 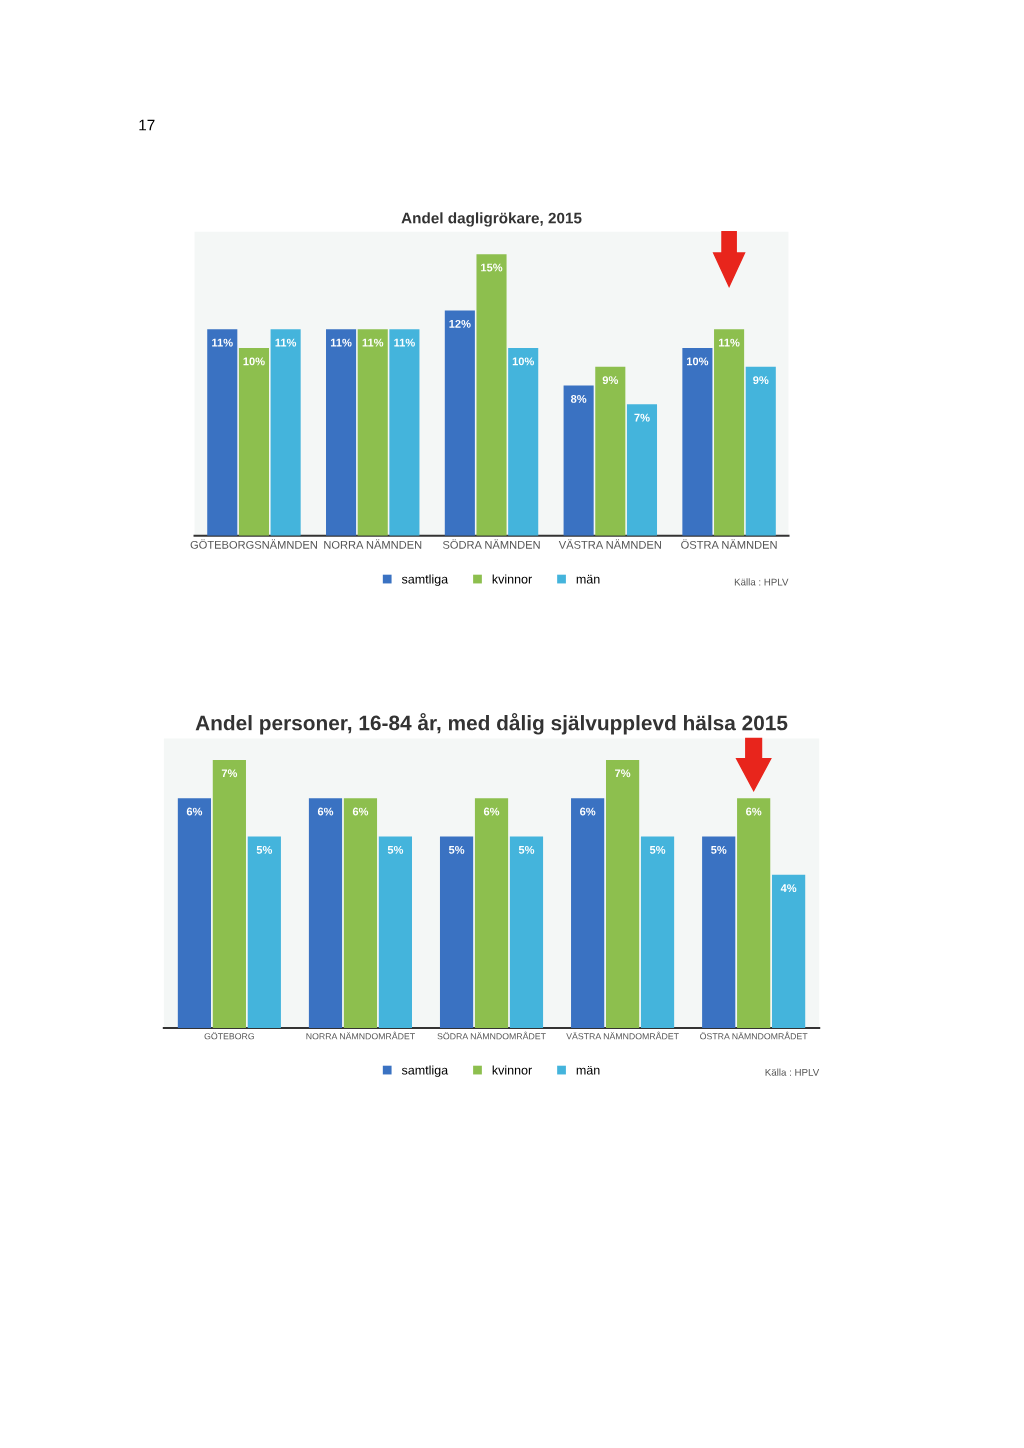 I want to click on data-label: 4%, so click(x=788, y=888).